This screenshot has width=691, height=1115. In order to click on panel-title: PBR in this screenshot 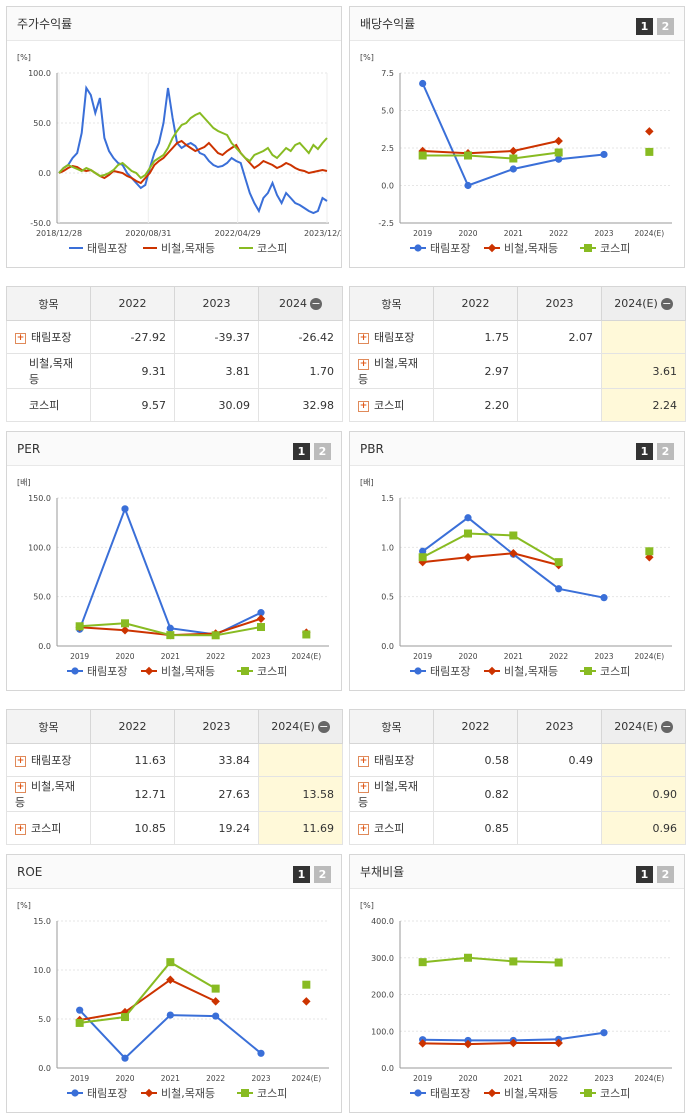, I will do `click(517, 449)`.